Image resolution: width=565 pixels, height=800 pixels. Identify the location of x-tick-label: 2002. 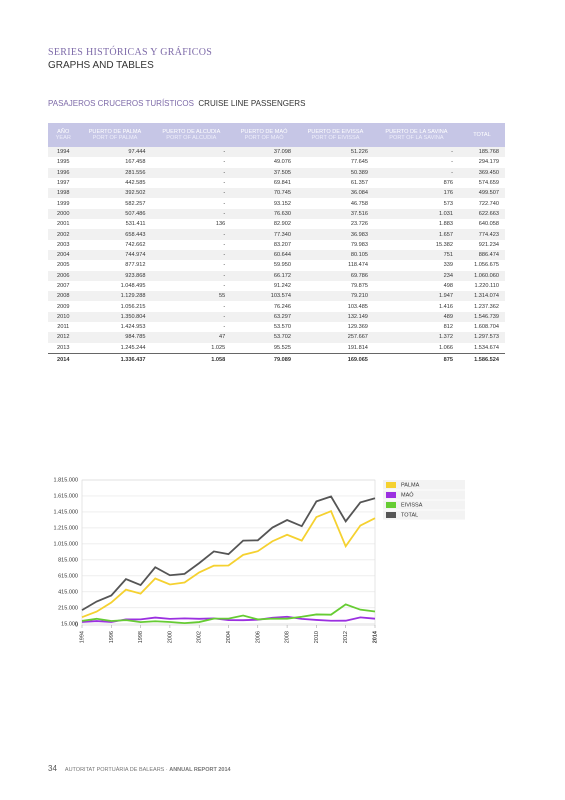
(200, 637).